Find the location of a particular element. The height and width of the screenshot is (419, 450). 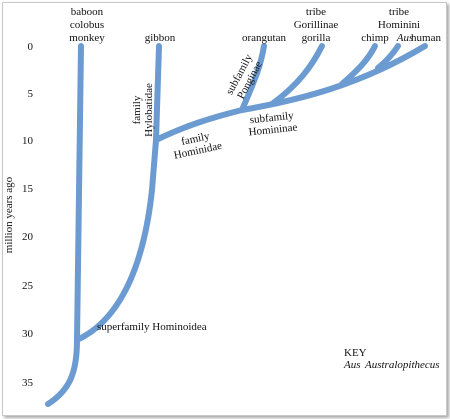

label-tribe-gorillinae-word: tribe is located at coordinates (316, 12).